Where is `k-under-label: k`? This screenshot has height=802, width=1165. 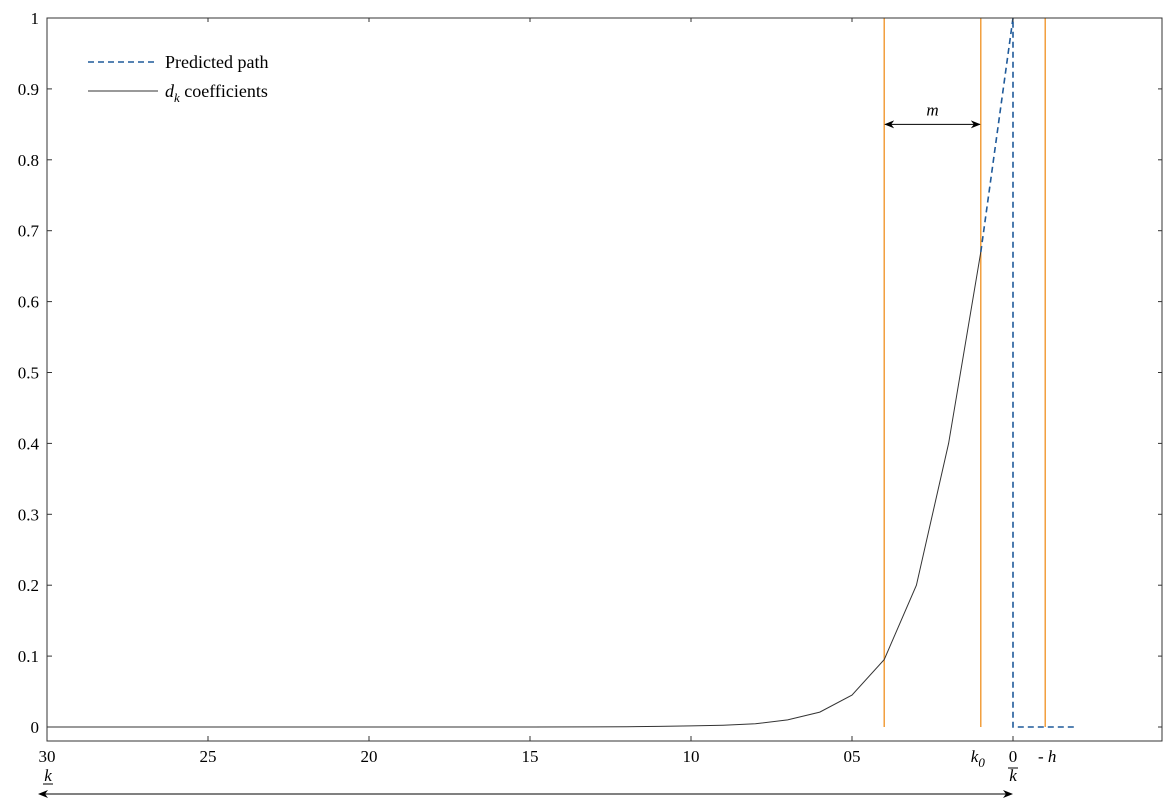
k-under-label: k is located at coordinates (48, 775).